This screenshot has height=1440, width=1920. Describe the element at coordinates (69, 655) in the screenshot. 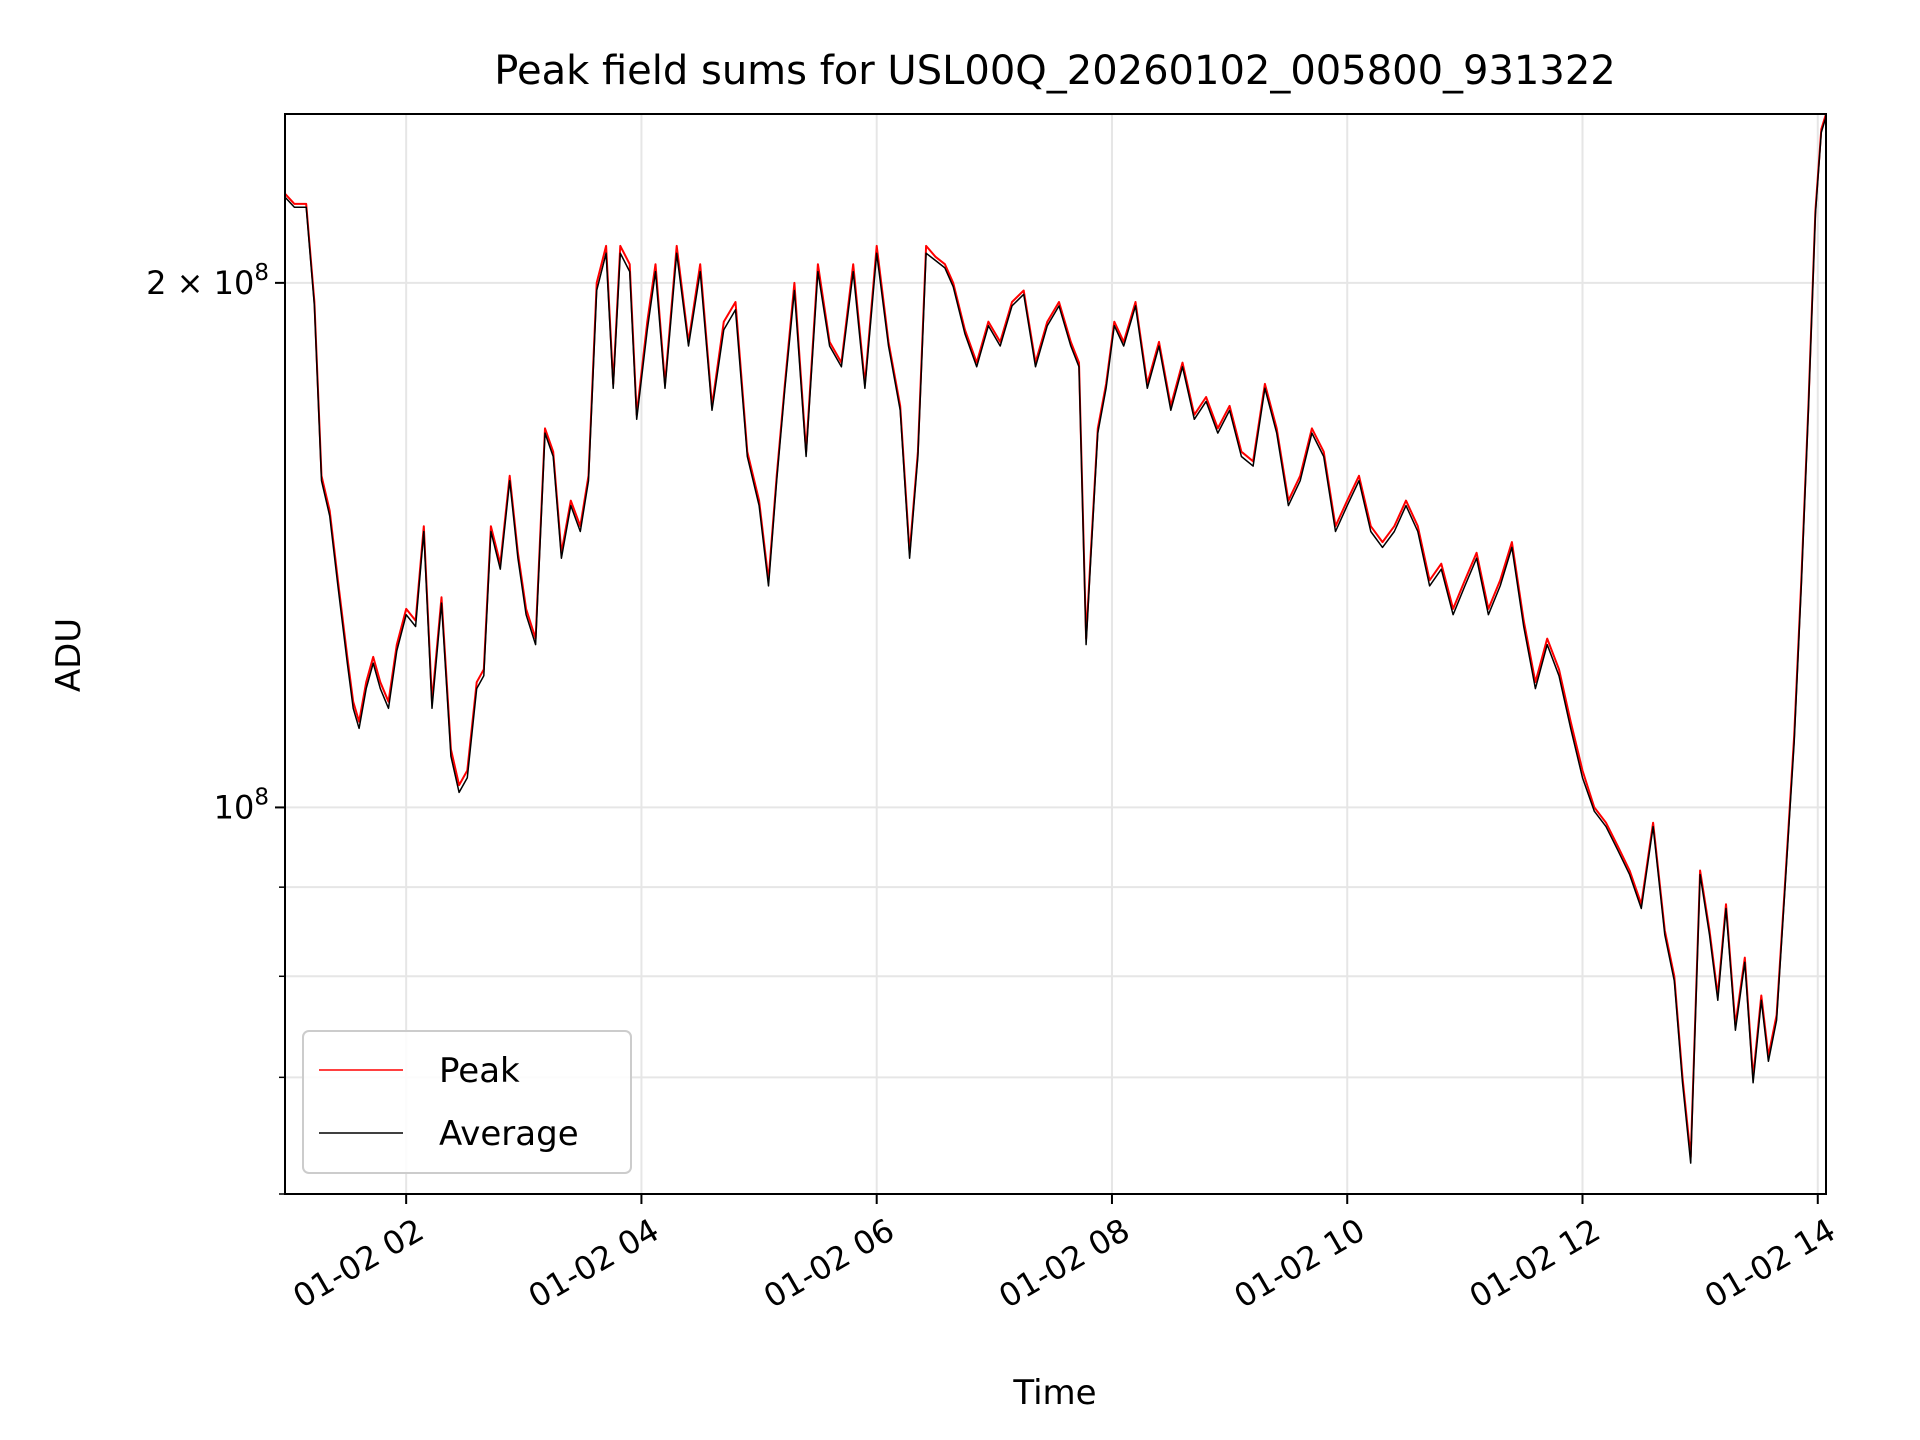

I see `y-axis-label: ADU` at that location.